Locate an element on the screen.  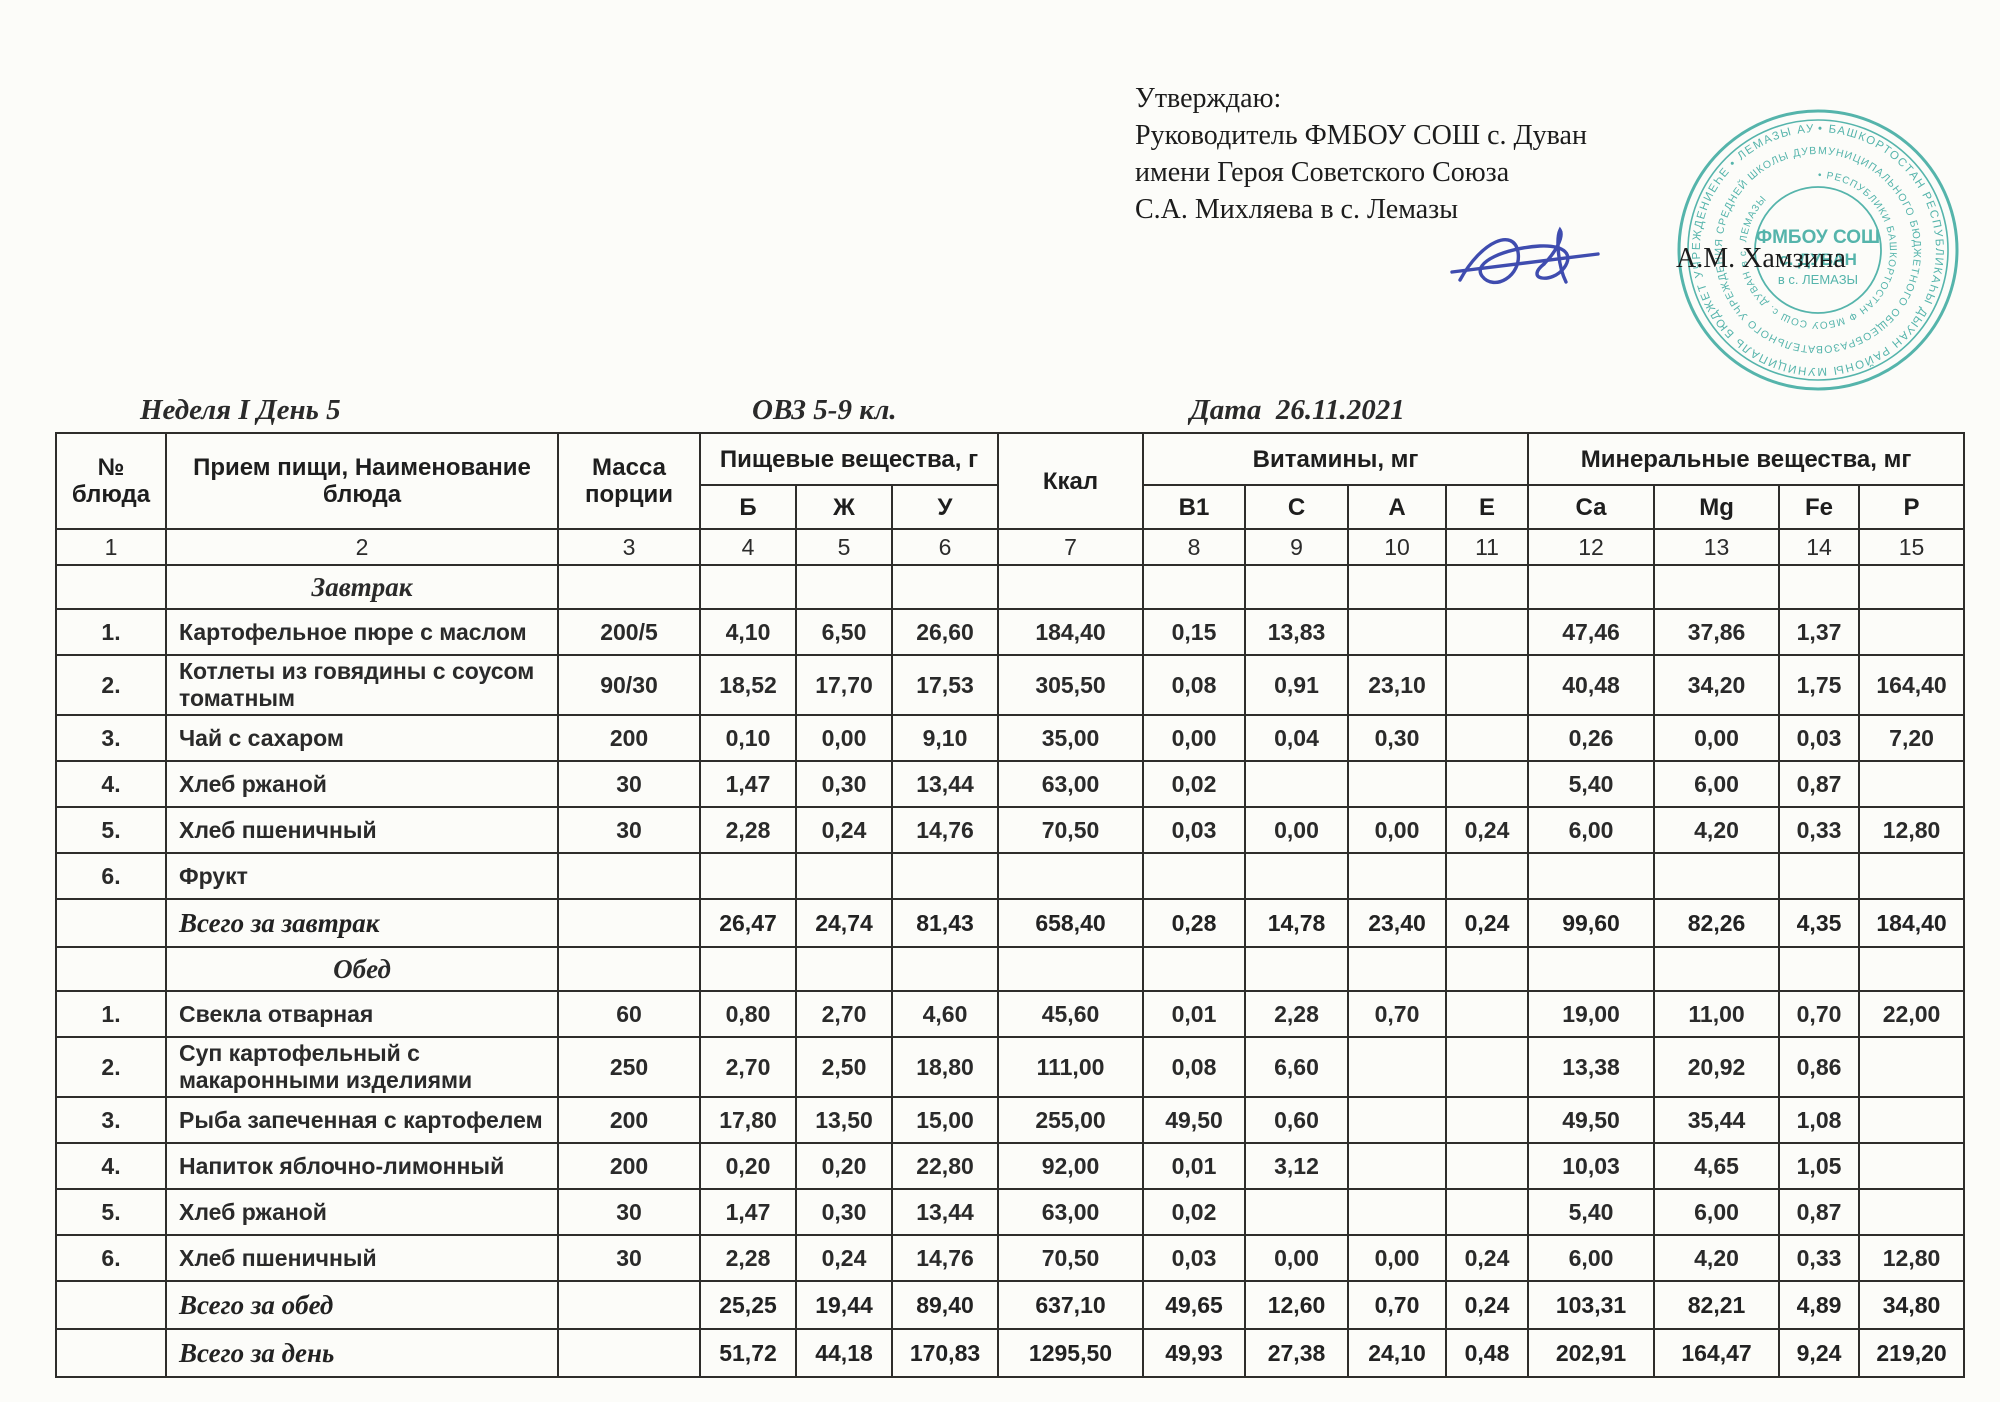
table-cell: 13,50 is located at coordinates (844, 1120).